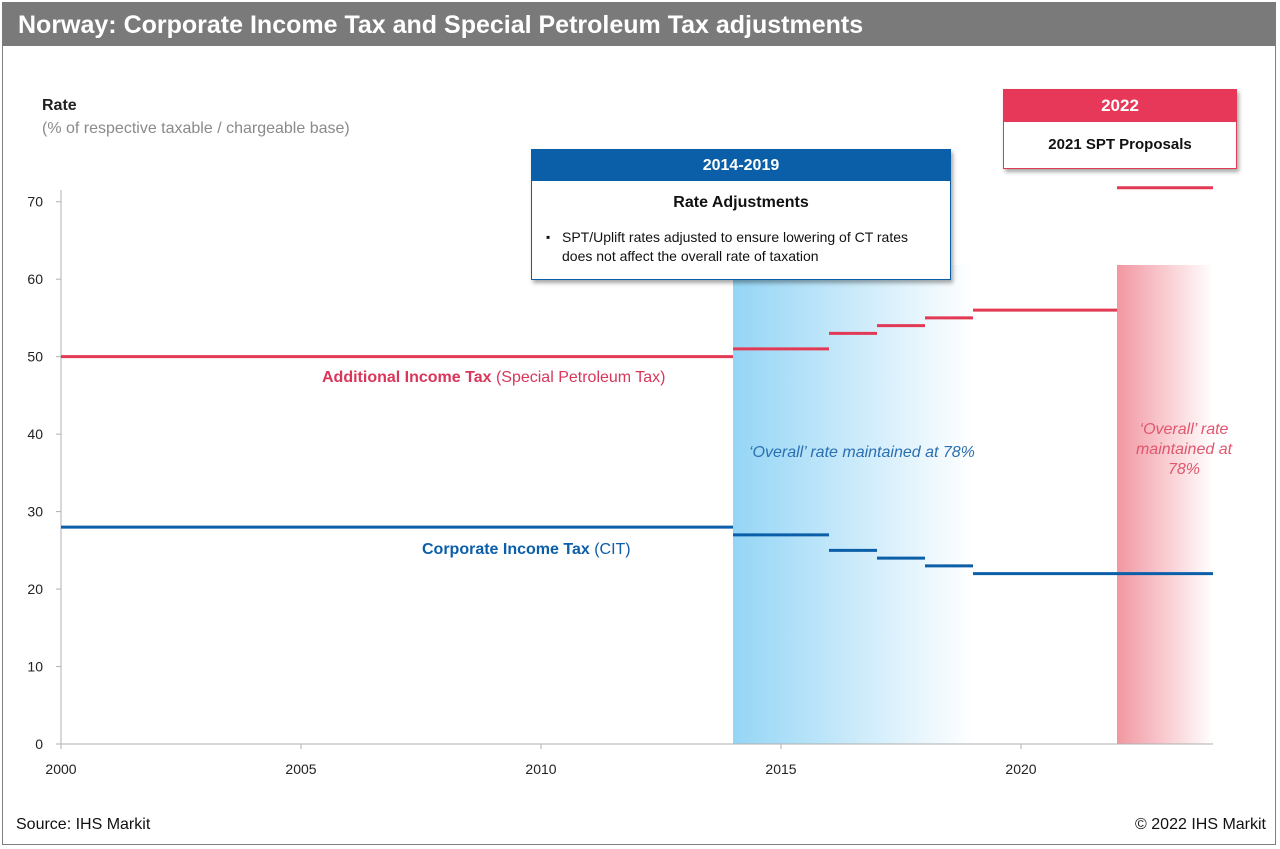 This screenshot has height=849, width=1280. Describe the element at coordinates (39, 744) in the screenshot. I see `y-tick-label: 0` at that location.